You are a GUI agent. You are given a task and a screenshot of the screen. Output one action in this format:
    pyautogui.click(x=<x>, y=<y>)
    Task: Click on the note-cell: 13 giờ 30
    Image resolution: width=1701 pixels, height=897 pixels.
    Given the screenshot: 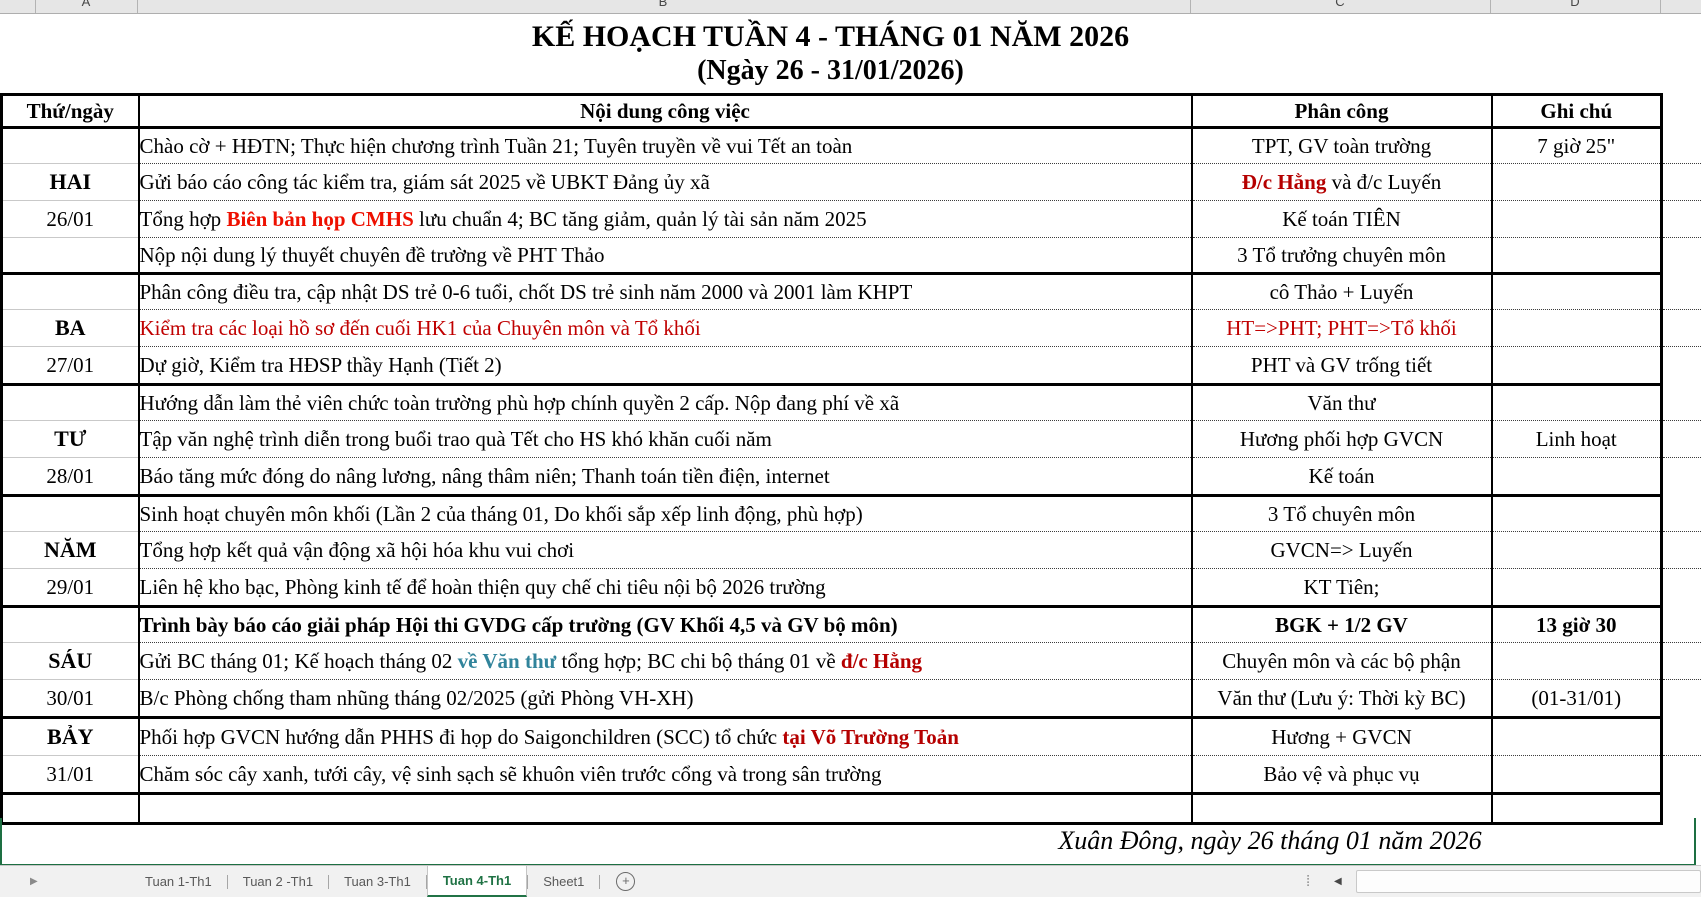 What is the action you would take?
    pyautogui.click(x=1577, y=624)
    